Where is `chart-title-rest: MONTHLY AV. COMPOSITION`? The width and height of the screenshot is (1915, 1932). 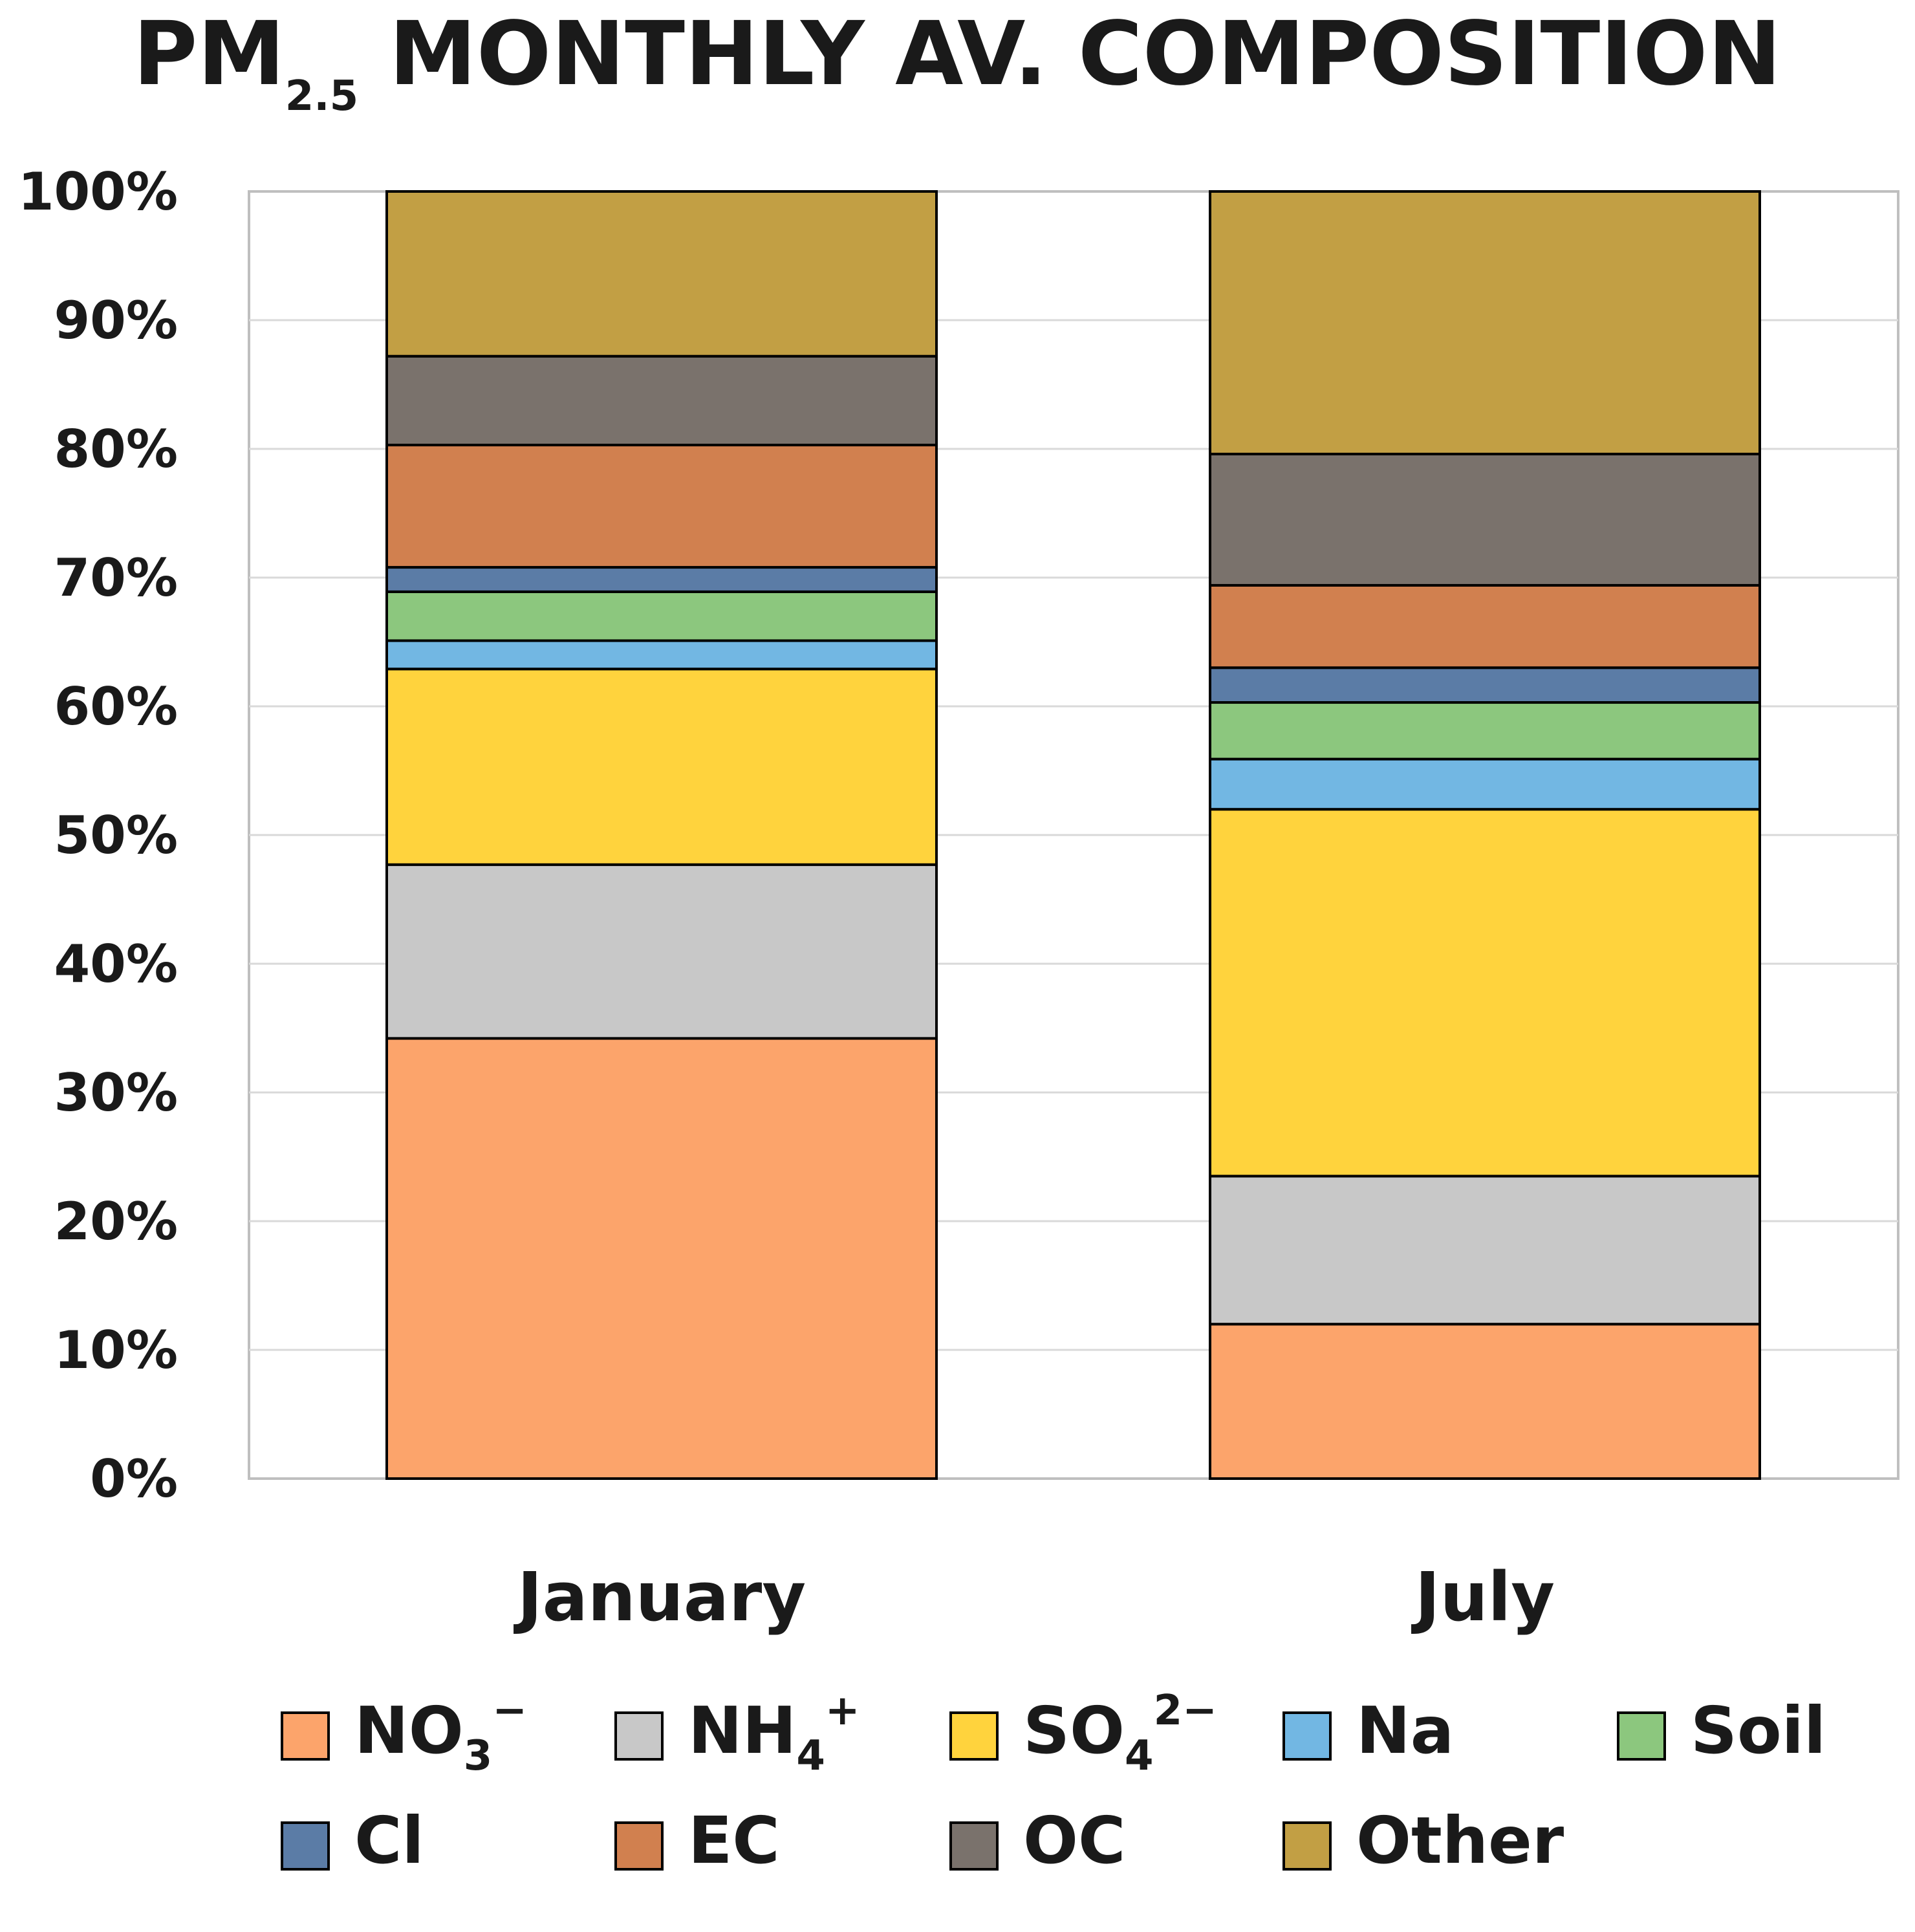
chart-title-rest: MONTHLY AV. COMPOSITION is located at coordinates (1069, 54).